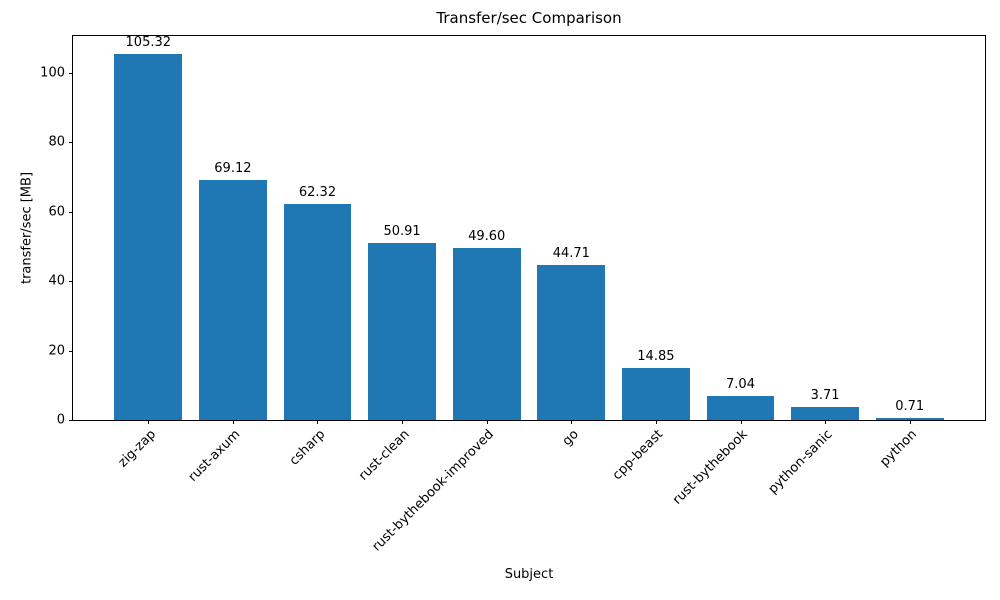  Describe the element at coordinates (214, 456) in the screenshot. I see `x-tick-label-rust-axum: rust-axum` at that location.